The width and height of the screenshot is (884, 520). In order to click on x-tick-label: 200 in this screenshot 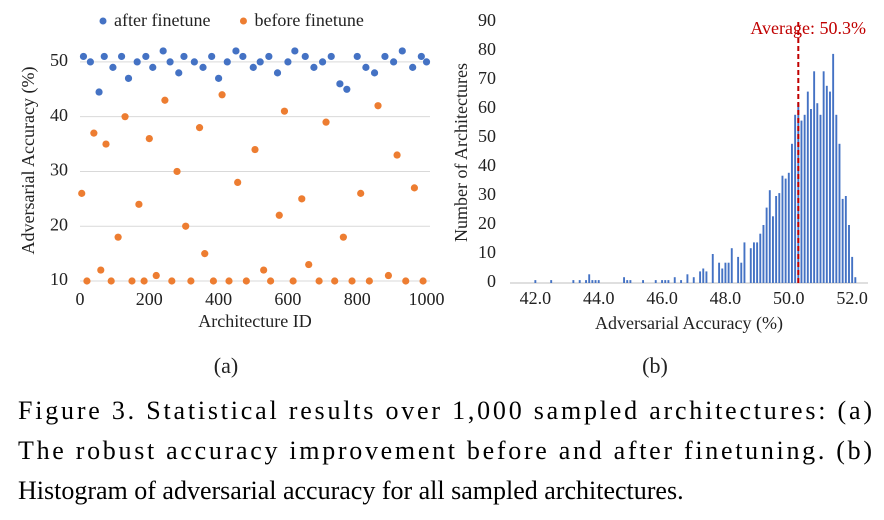, I will do `click(149, 299)`.